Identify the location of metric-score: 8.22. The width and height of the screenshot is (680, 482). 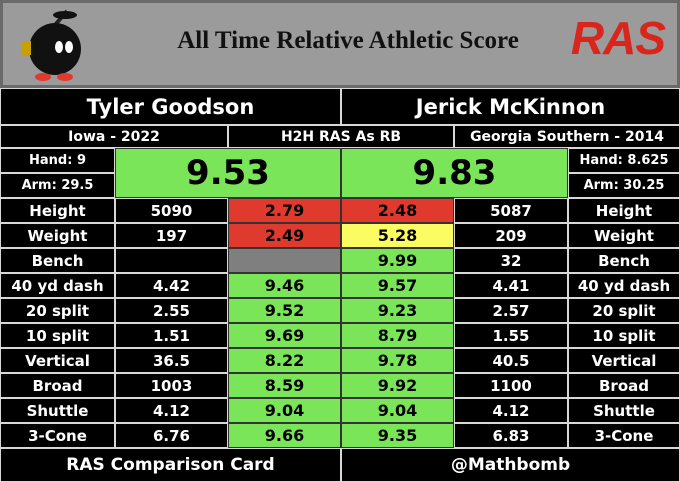
(284, 360).